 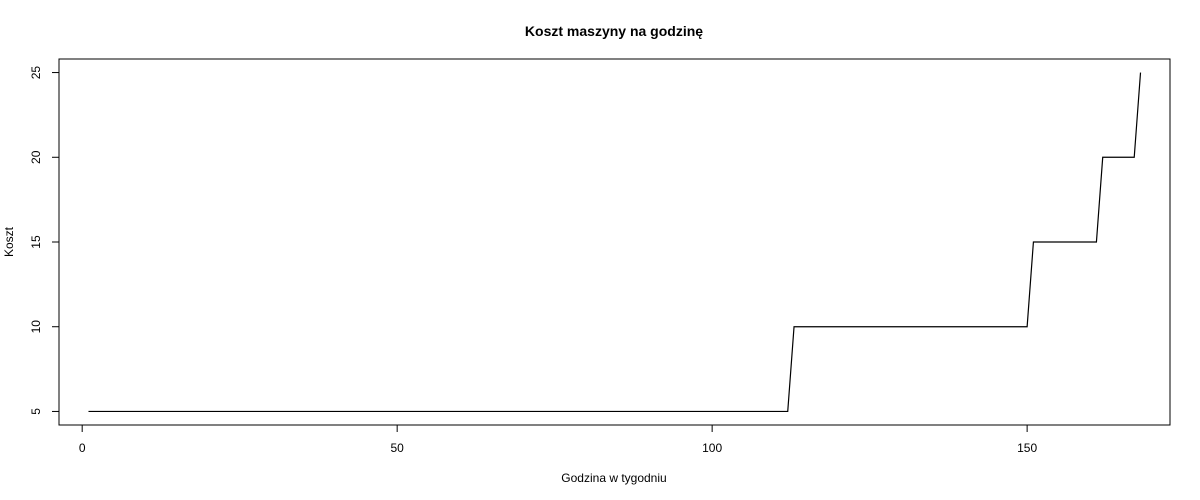 What do you see at coordinates (36, 327) in the screenshot?
I see `y-tick-label: 10` at bounding box center [36, 327].